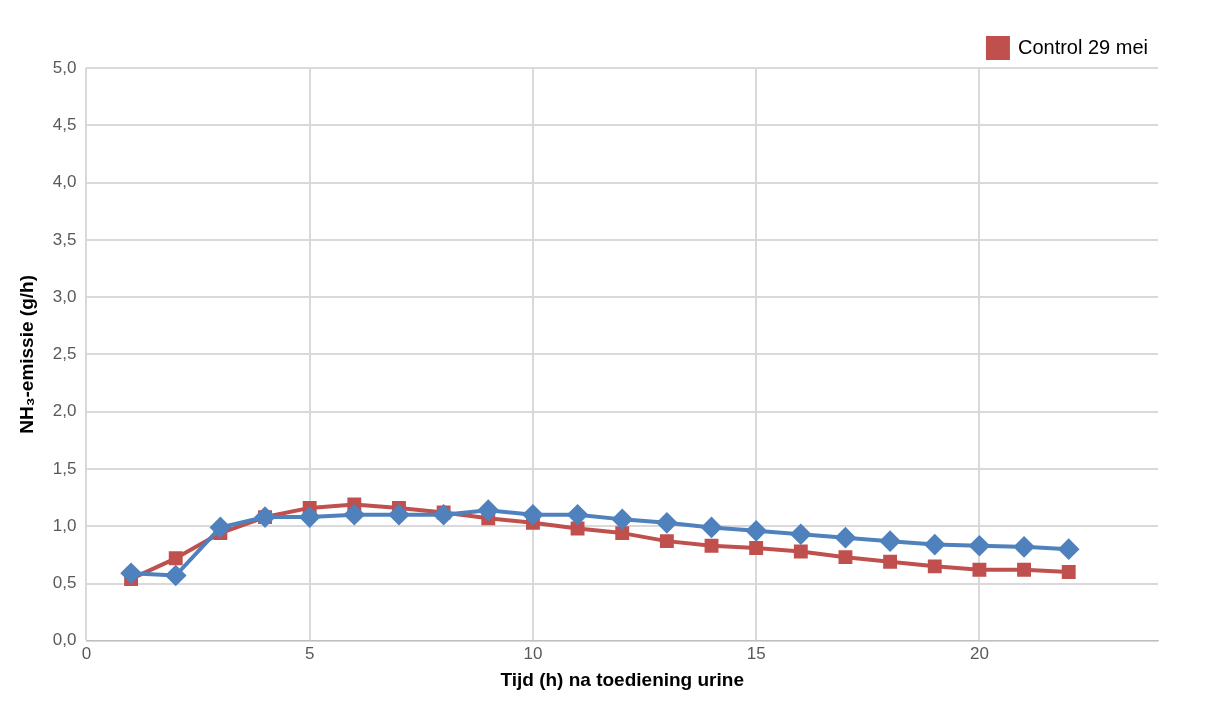 The width and height of the screenshot is (1214, 709). Describe the element at coordinates (64, 411) in the screenshot. I see `y-tick-label: 2,0` at that location.